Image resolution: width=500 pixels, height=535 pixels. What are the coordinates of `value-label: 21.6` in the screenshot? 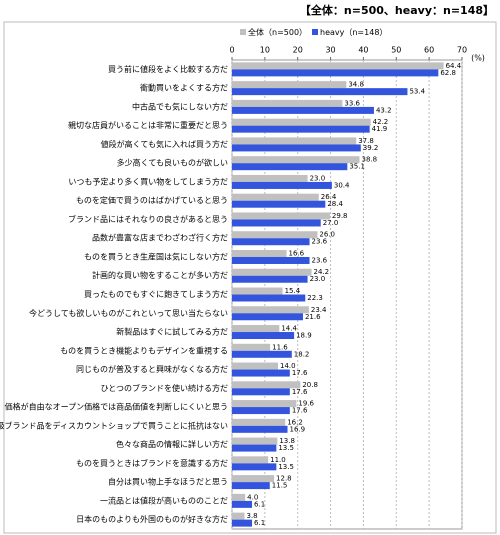 It's located at (313, 317).